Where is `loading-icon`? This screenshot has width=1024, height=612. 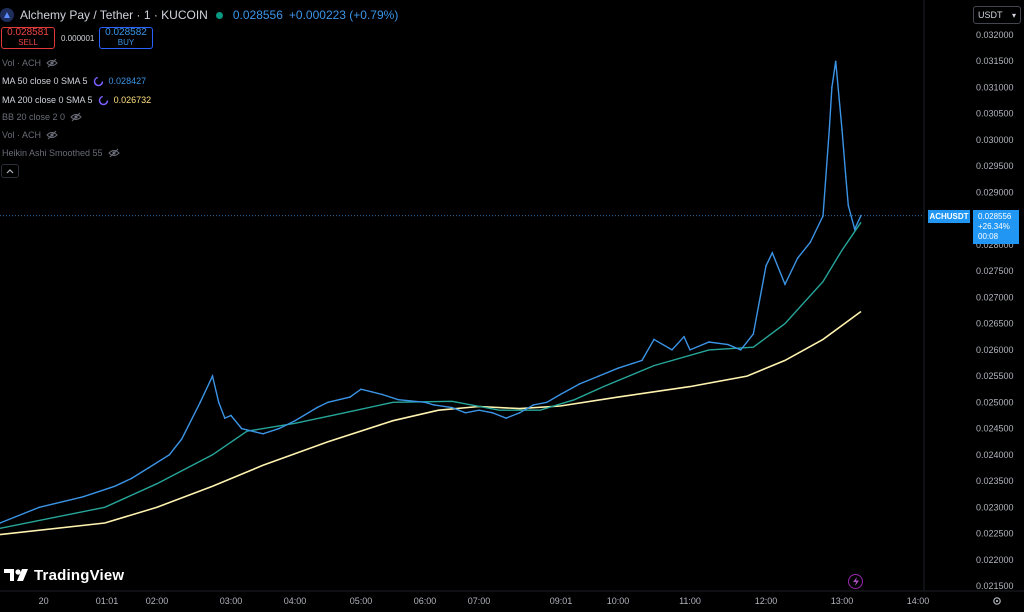
loading-icon is located at coordinates (103, 100).